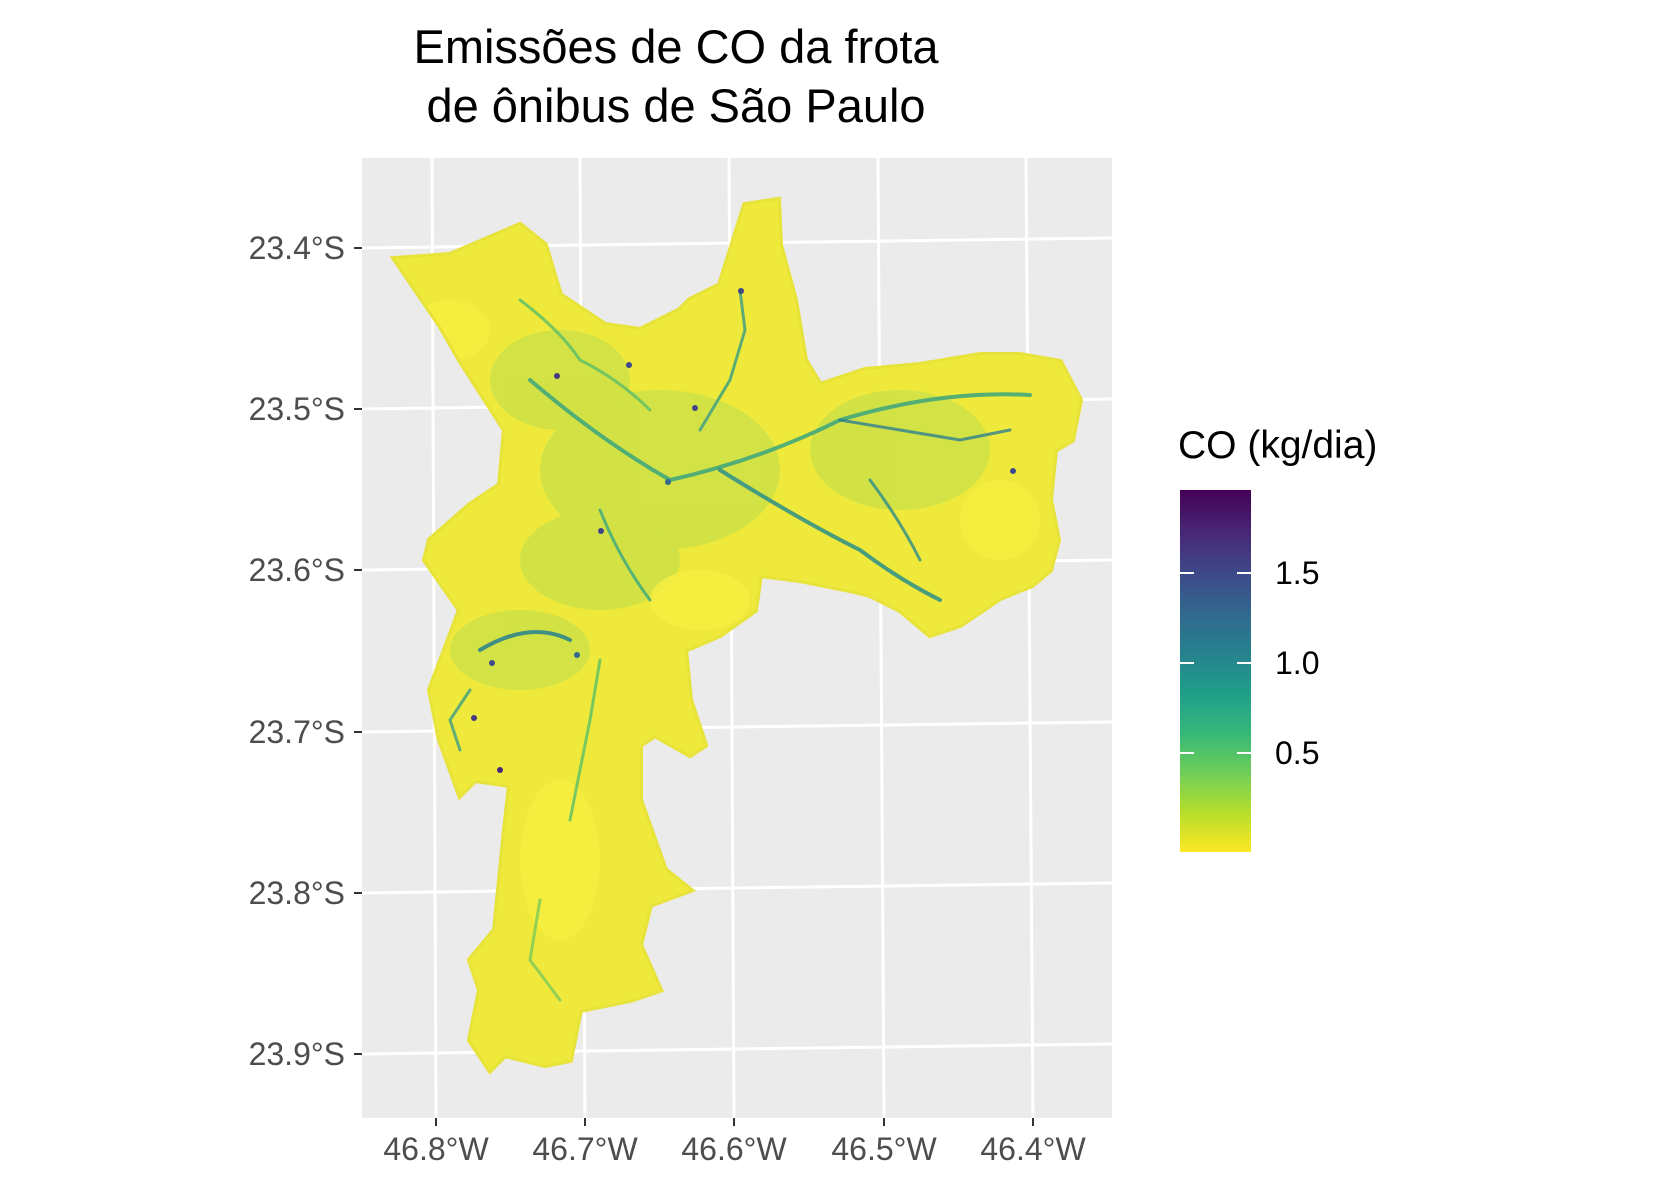  What do you see at coordinates (676, 46) in the screenshot?
I see `map-title-line-1: Emissões de CO da frota` at bounding box center [676, 46].